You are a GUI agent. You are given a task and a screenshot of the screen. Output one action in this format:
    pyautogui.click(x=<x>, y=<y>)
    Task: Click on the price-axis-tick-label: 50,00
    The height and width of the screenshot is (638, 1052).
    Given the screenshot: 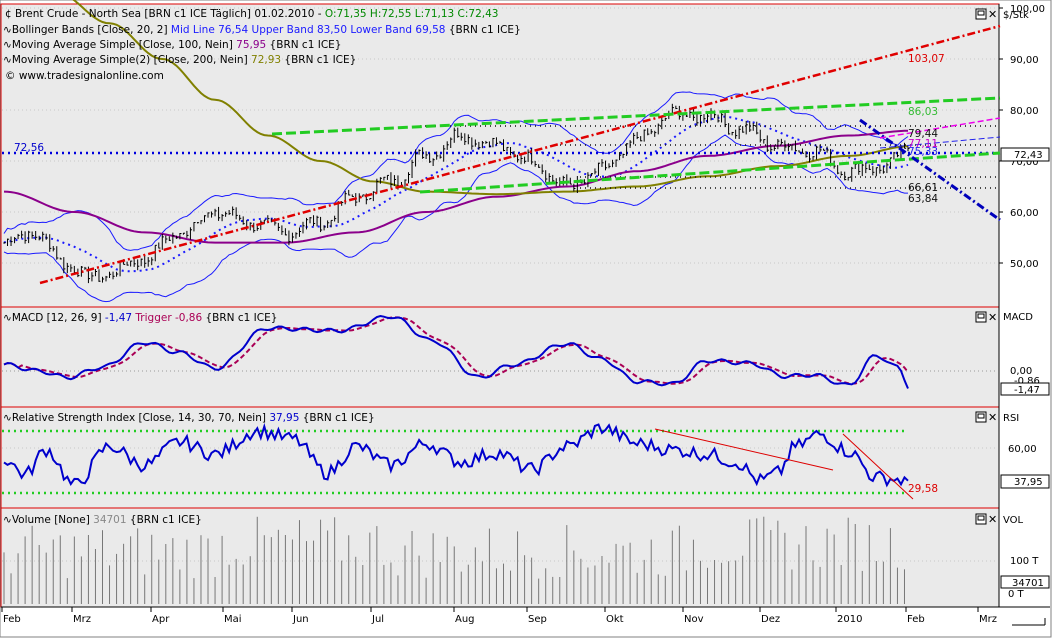 What is the action you would take?
    pyautogui.click(x=1024, y=264)
    